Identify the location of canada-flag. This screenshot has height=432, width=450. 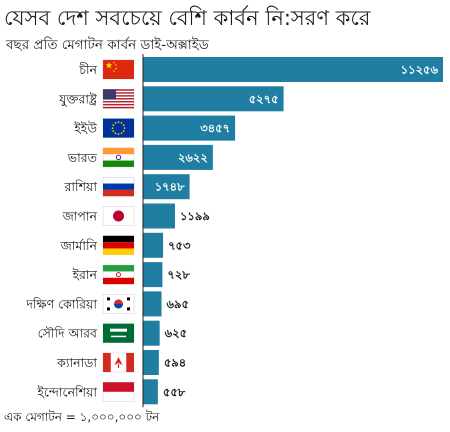
(118, 362).